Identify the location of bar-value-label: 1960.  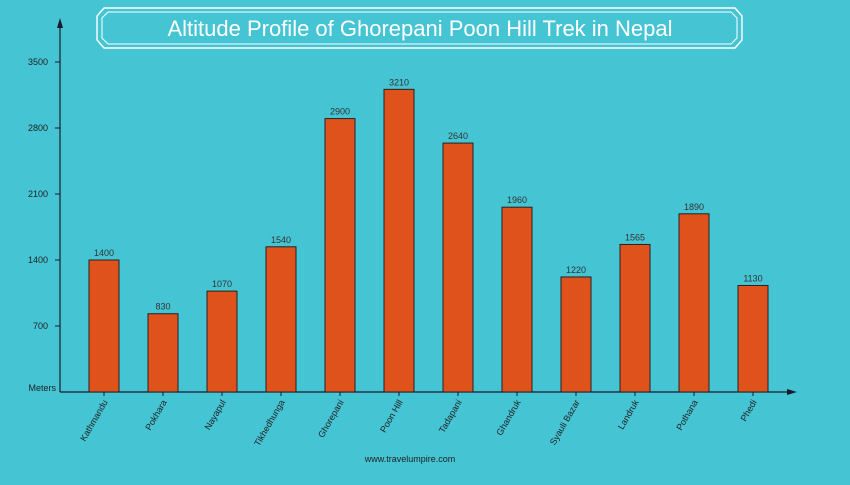
(517, 200).